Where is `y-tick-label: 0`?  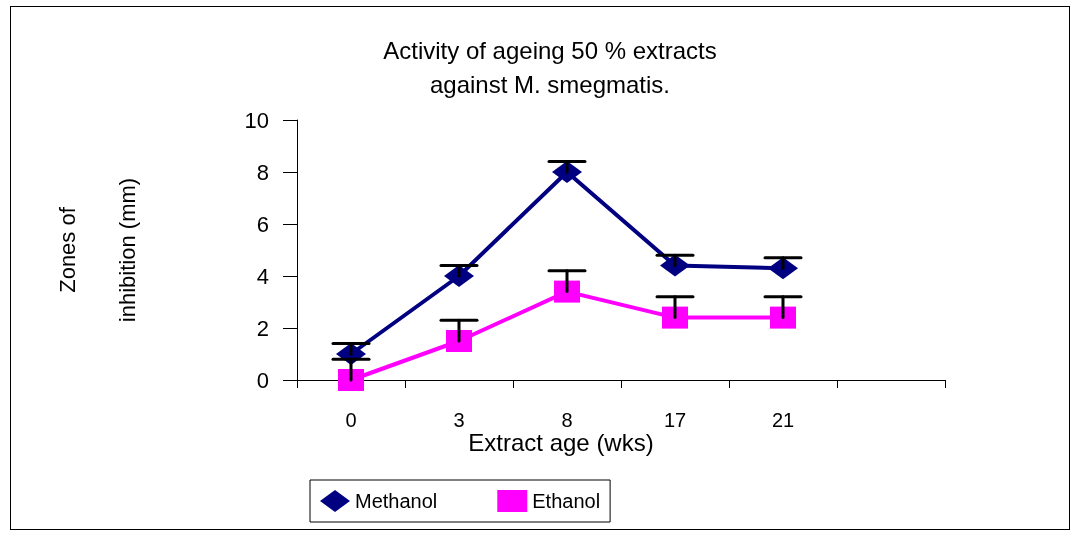
y-tick-label: 0 is located at coordinates (262, 380).